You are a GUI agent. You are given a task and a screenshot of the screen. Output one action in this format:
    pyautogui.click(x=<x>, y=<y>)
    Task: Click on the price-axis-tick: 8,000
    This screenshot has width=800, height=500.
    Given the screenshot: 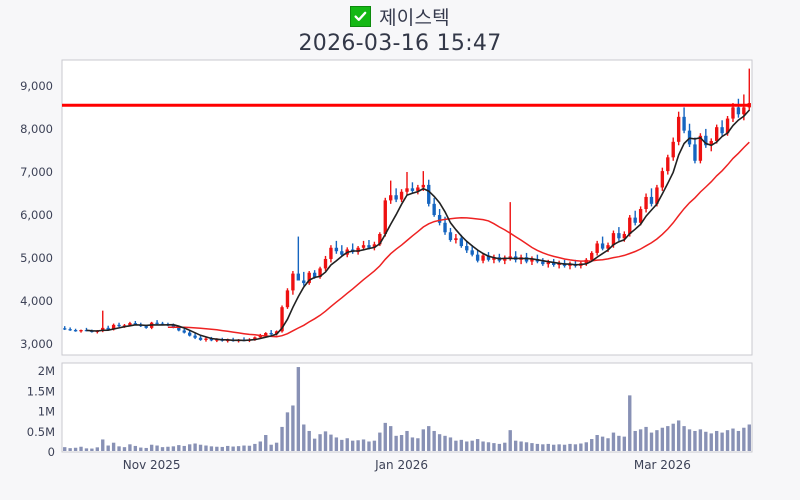 What is the action you would take?
    pyautogui.click(x=36, y=129)
    